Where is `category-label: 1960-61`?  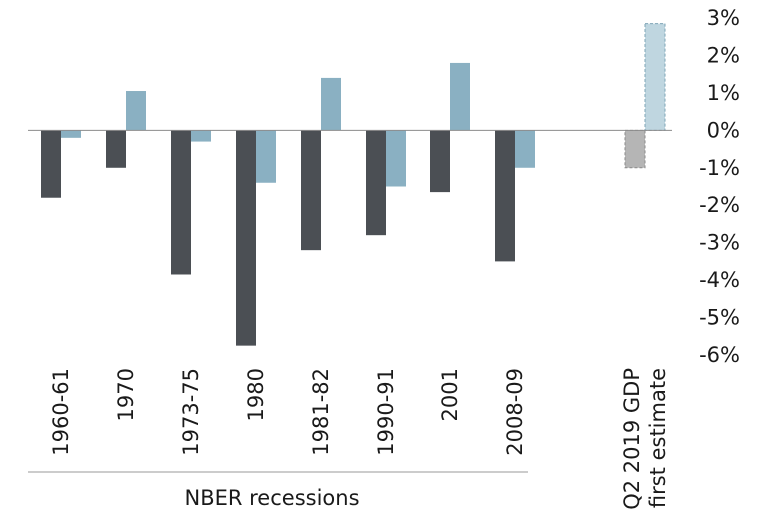
category-label: 1960-61 is located at coordinates (61, 412).